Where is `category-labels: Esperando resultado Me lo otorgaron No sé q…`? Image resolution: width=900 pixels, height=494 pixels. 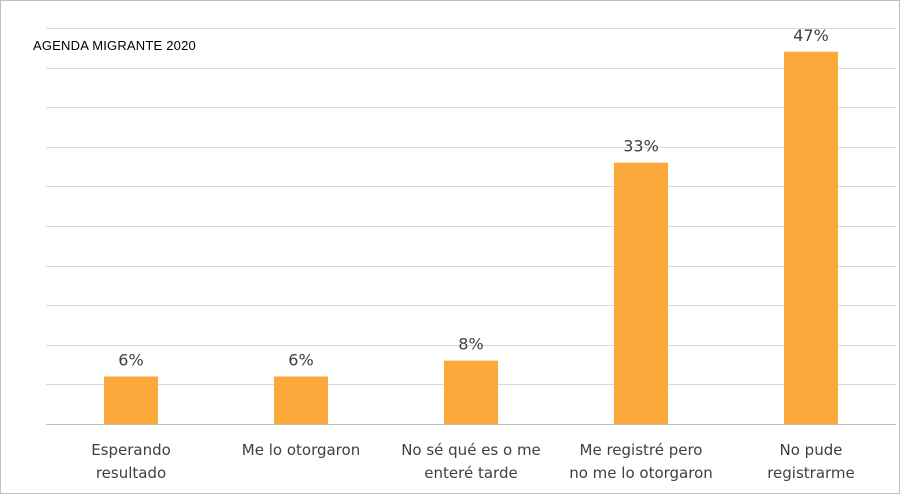
category-labels: Esperando resultado Me lo otorgaron No sé q… is located at coordinates (473, 461).